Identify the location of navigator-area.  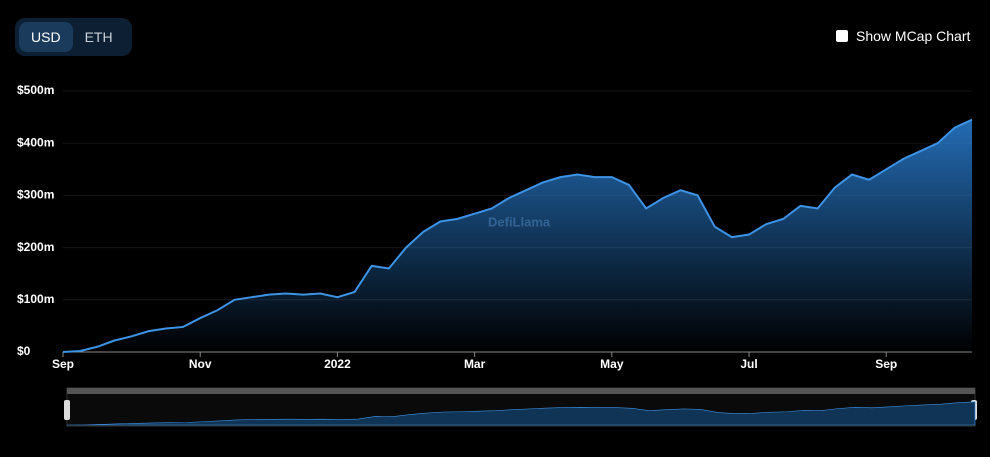
(521, 413).